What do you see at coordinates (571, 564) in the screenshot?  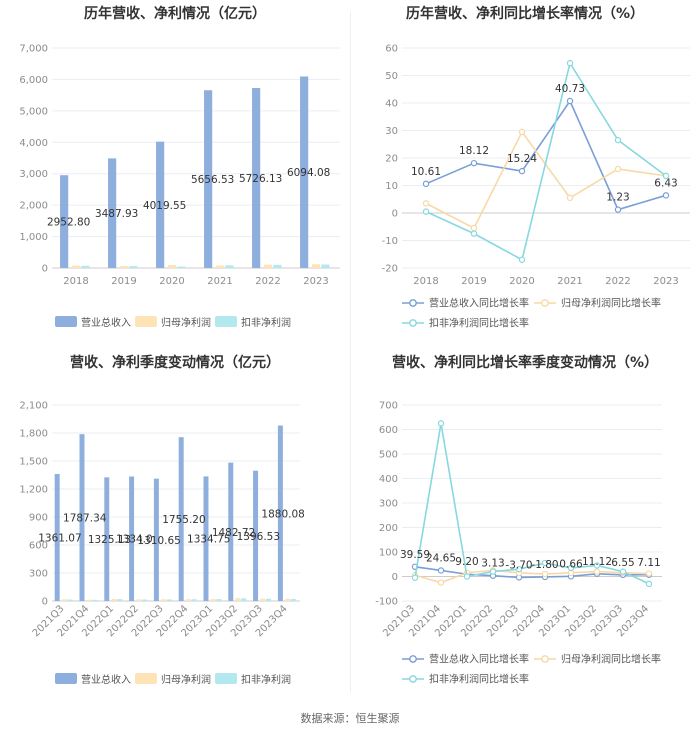 I see `point-data-label: 0.66` at bounding box center [571, 564].